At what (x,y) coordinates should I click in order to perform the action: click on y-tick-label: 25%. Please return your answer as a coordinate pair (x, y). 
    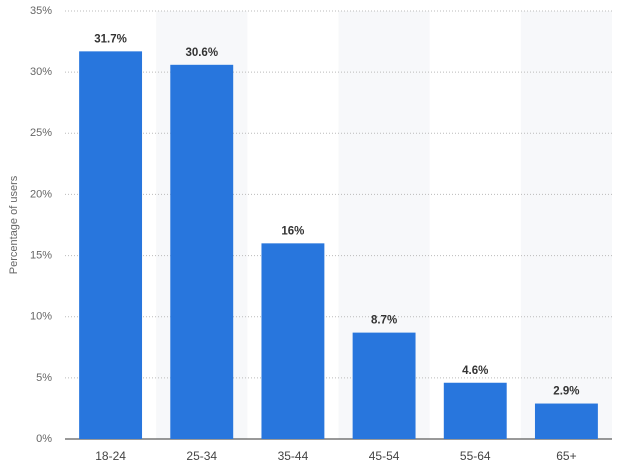
    Looking at the image, I should click on (41, 133).